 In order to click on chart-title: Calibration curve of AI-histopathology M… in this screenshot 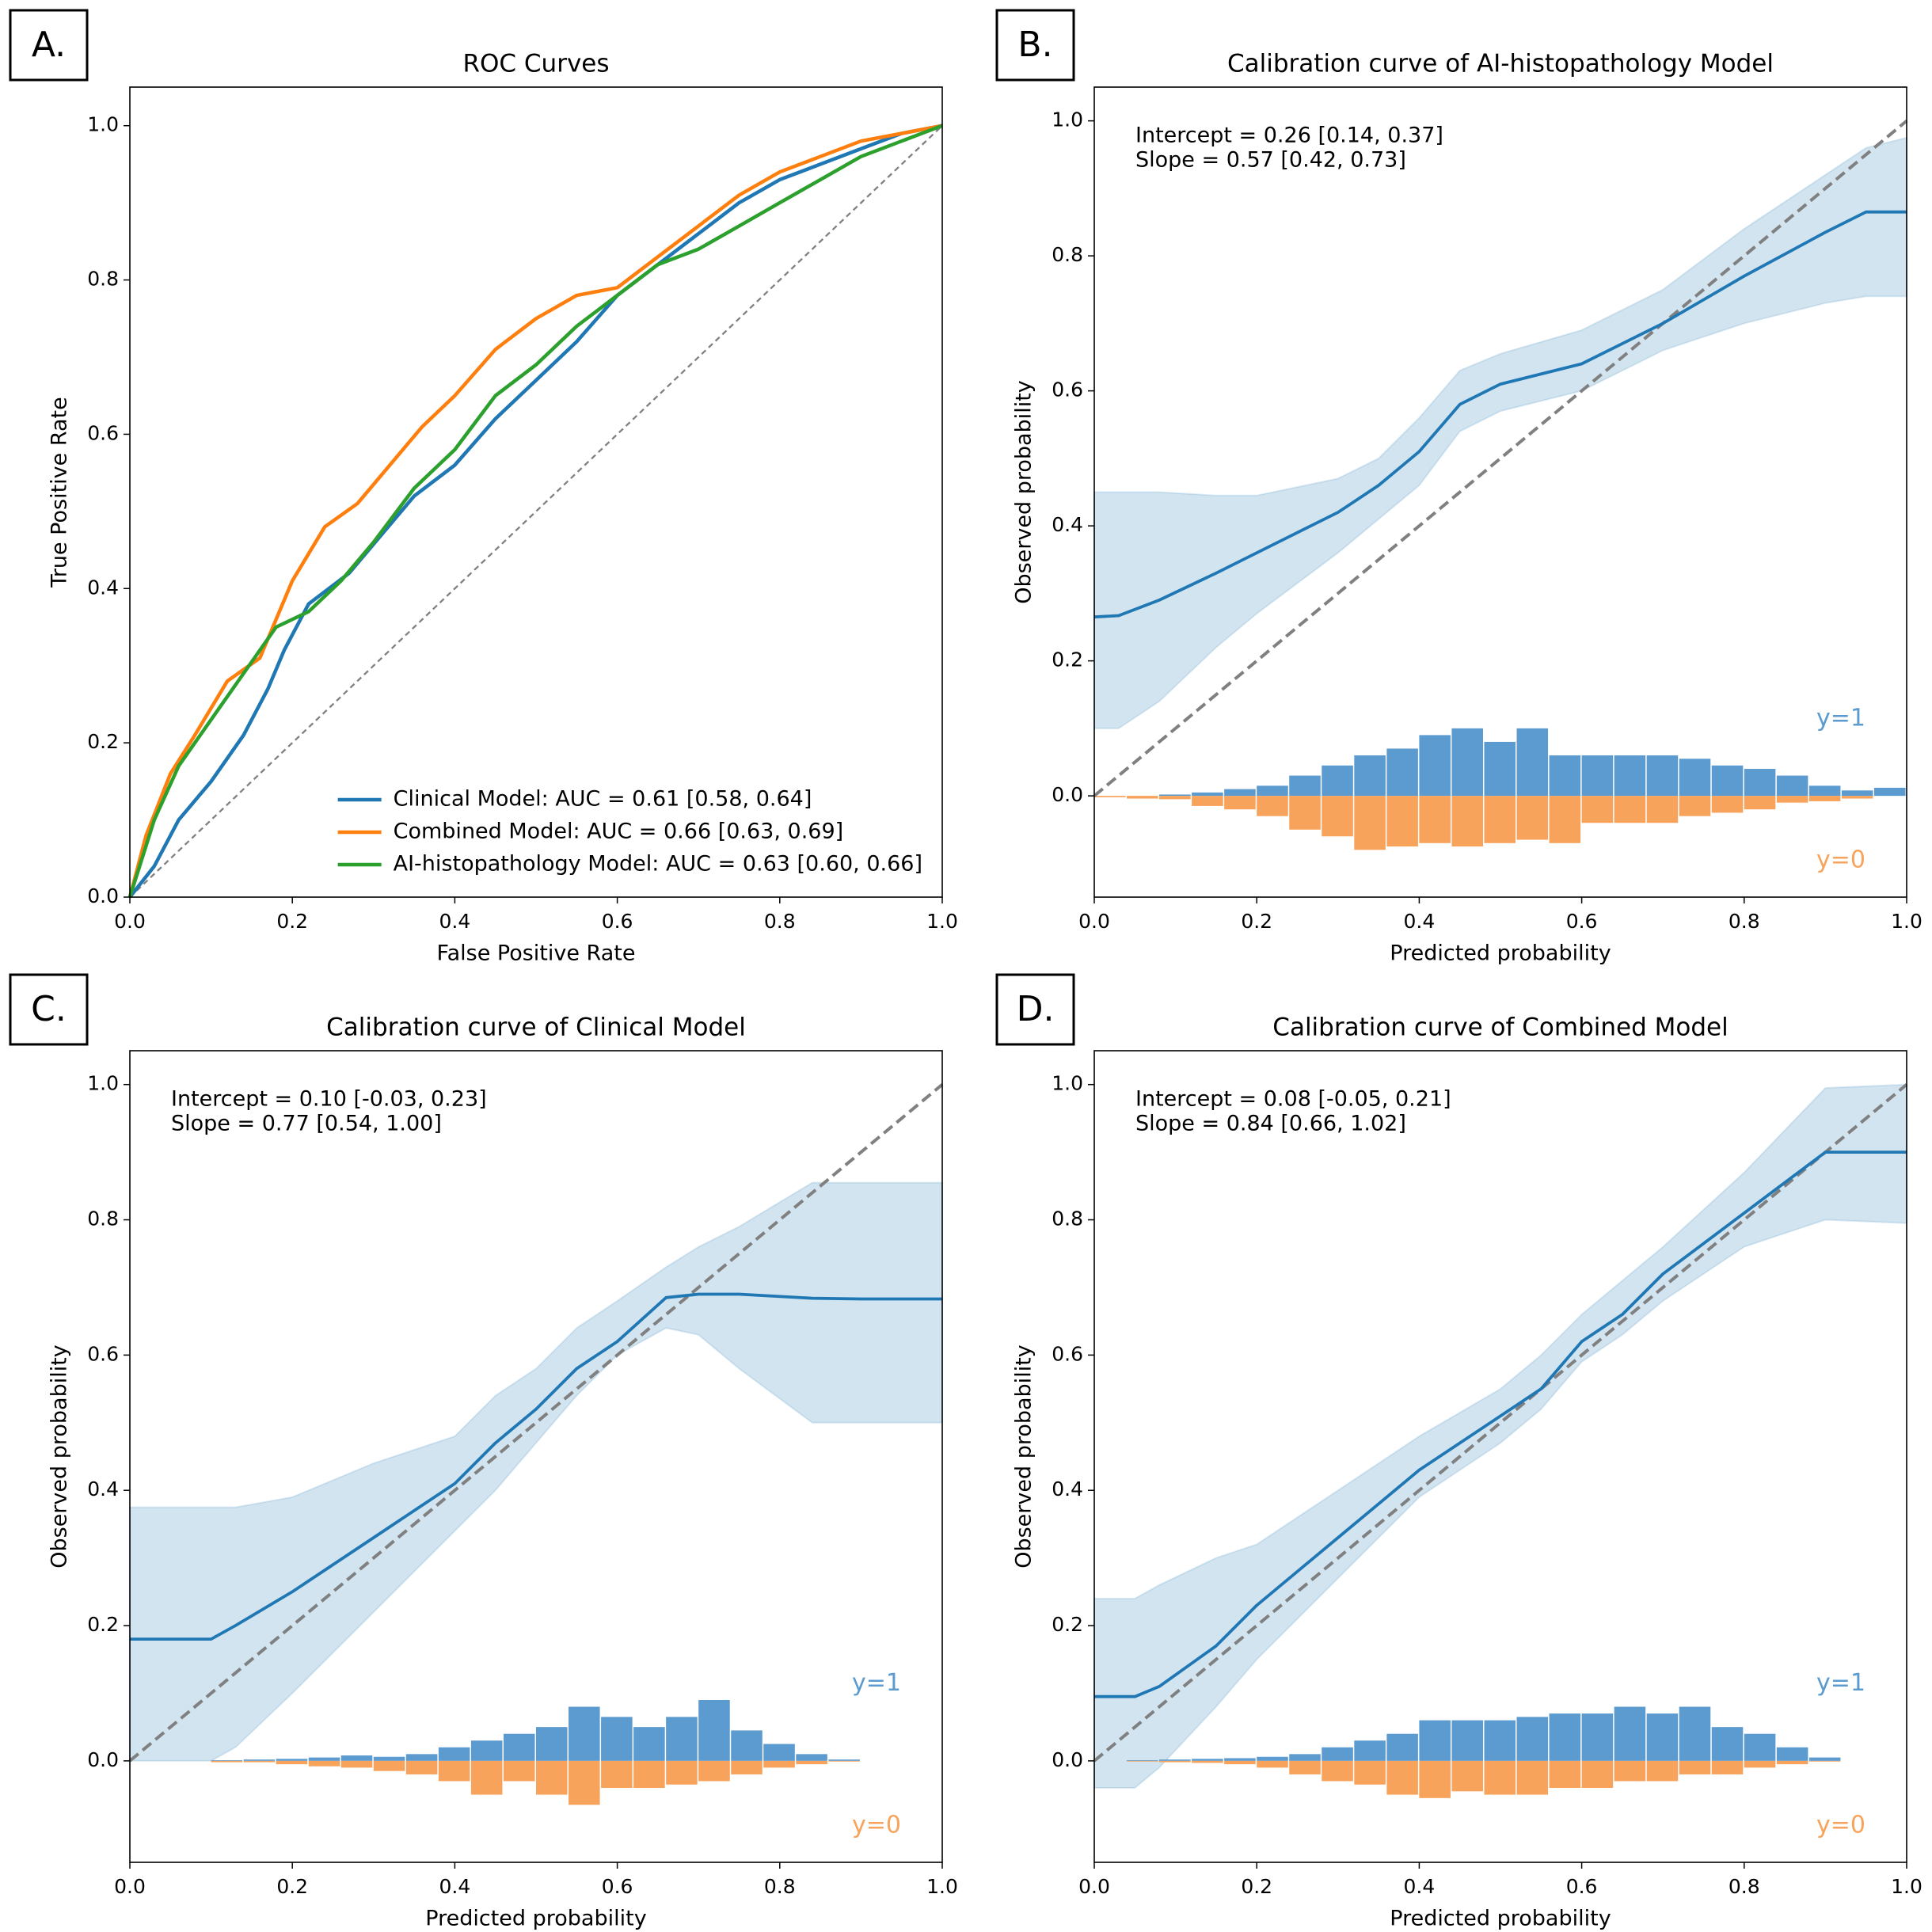, I will do `click(1500, 64)`.